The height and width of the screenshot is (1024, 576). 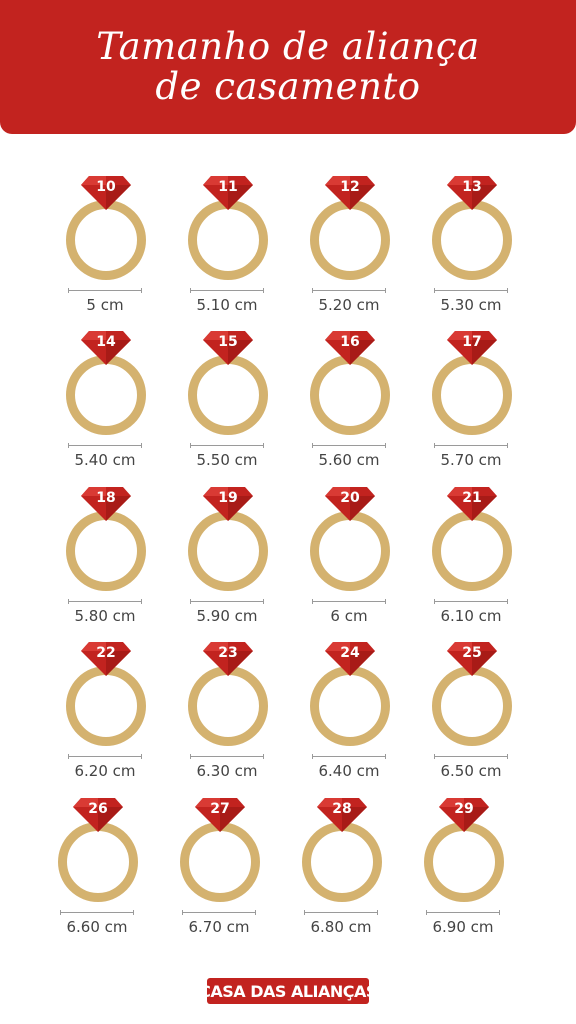 What do you see at coordinates (105, 616) in the screenshot?
I see `ring-circumference-label: 5.80 cm` at bounding box center [105, 616].